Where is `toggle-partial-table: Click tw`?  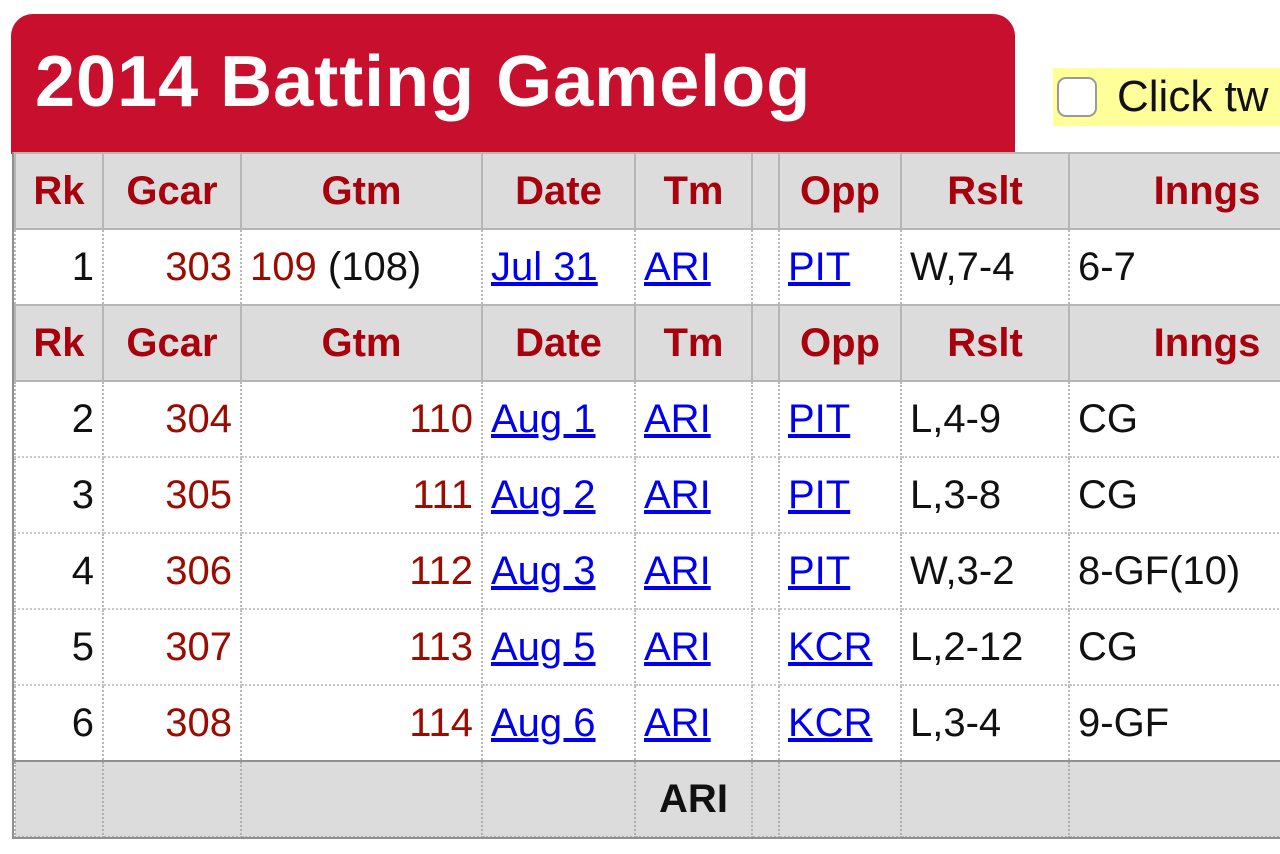 toggle-partial-table: Click tw is located at coordinates (1166, 97).